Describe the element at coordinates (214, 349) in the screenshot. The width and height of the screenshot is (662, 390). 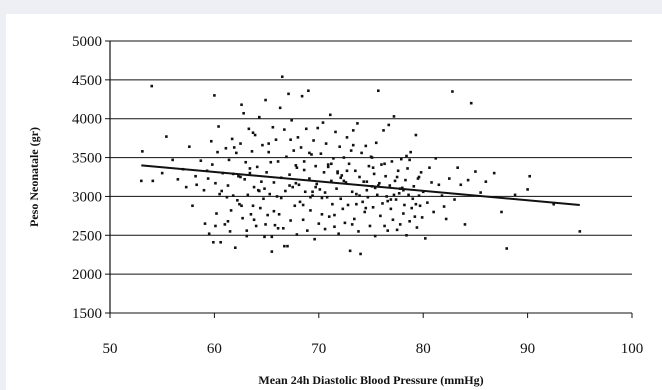
I see `x-tick-label: 60` at that location.